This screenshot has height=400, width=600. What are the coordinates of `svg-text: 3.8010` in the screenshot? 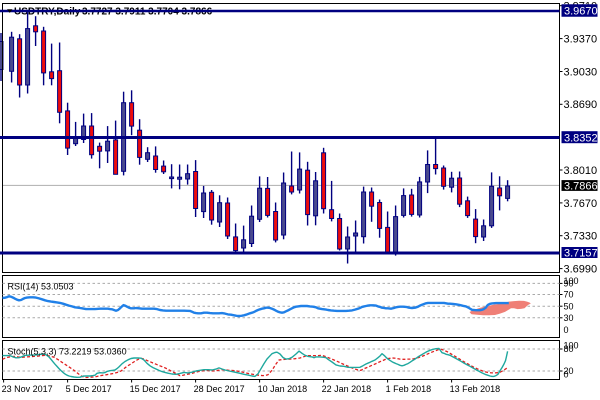 It's located at (581, 171).